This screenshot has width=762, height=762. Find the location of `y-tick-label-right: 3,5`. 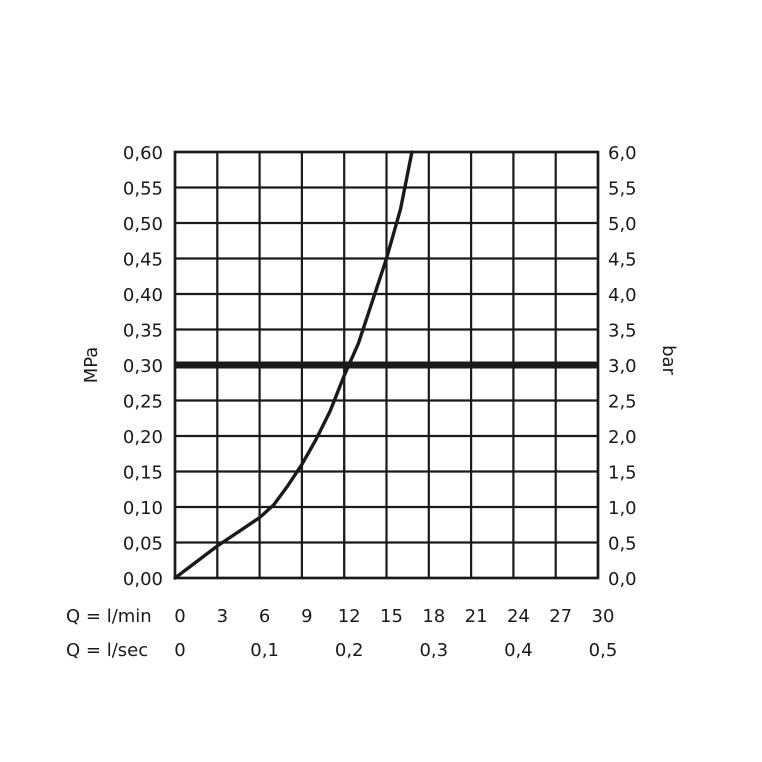

y-tick-label-right: 3,5 is located at coordinates (622, 331).